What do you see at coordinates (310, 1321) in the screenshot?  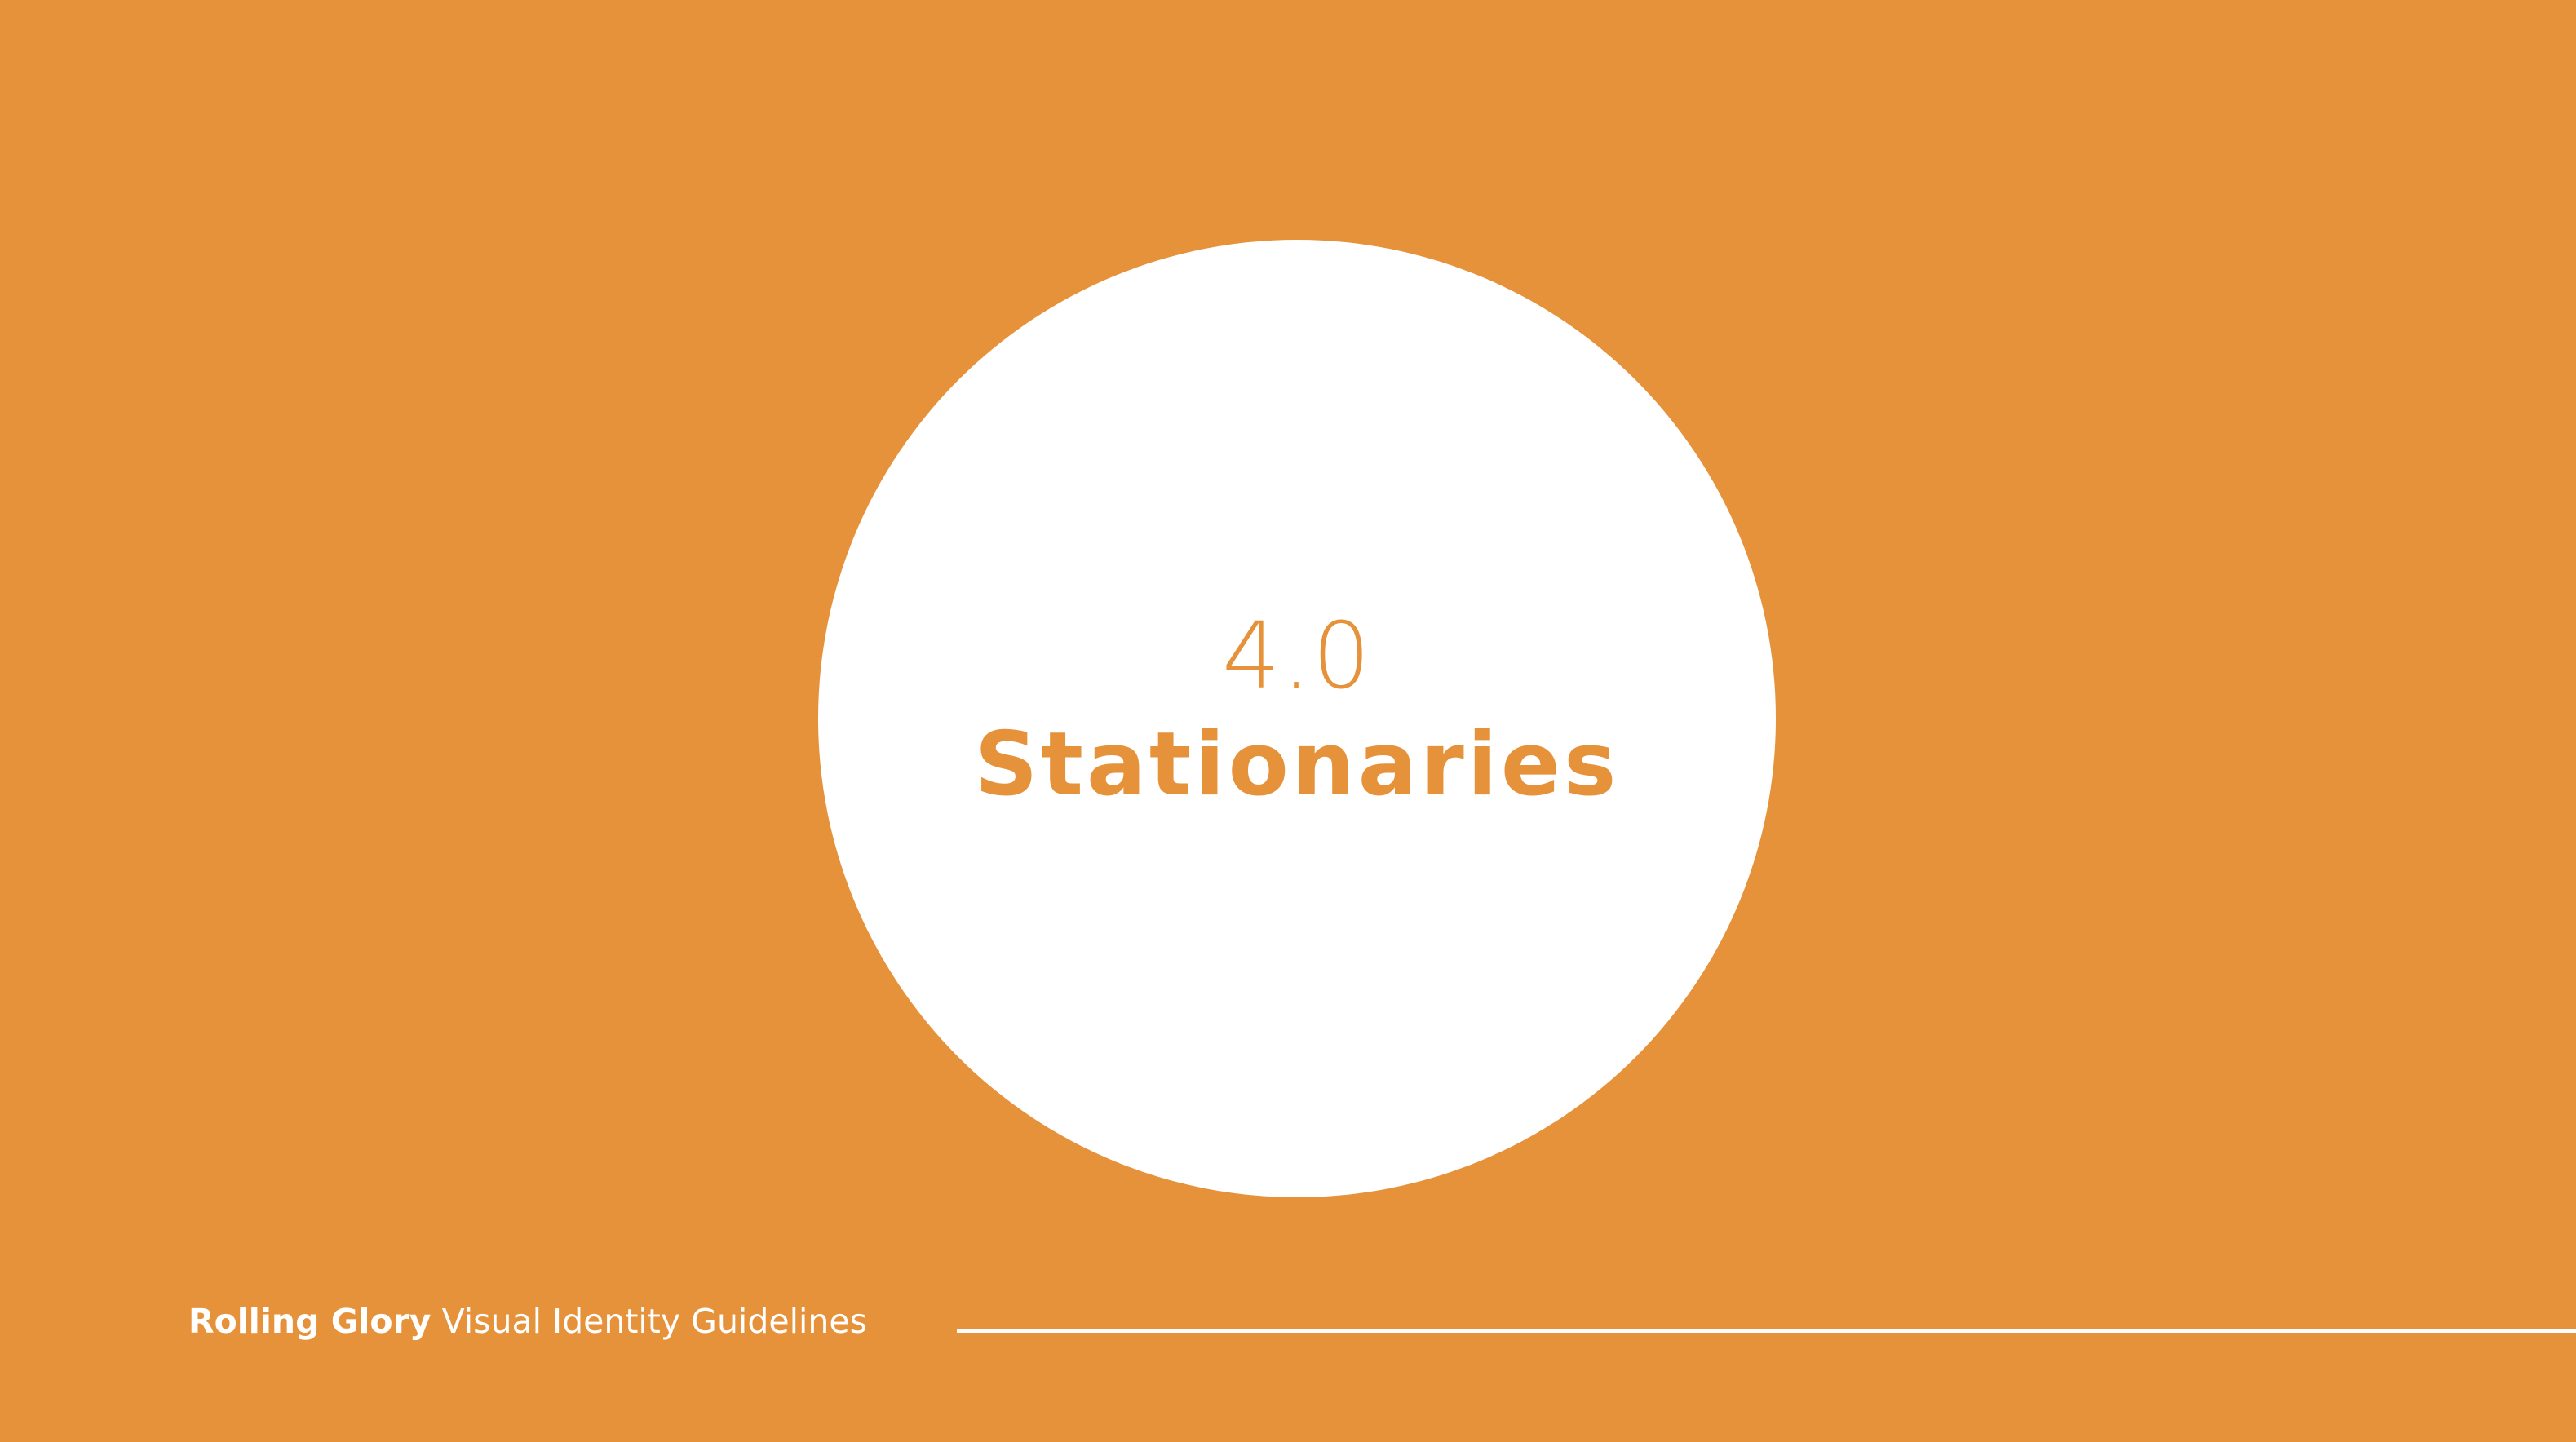 I see `footer-brand: Rolling Glory` at bounding box center [310, 1321].